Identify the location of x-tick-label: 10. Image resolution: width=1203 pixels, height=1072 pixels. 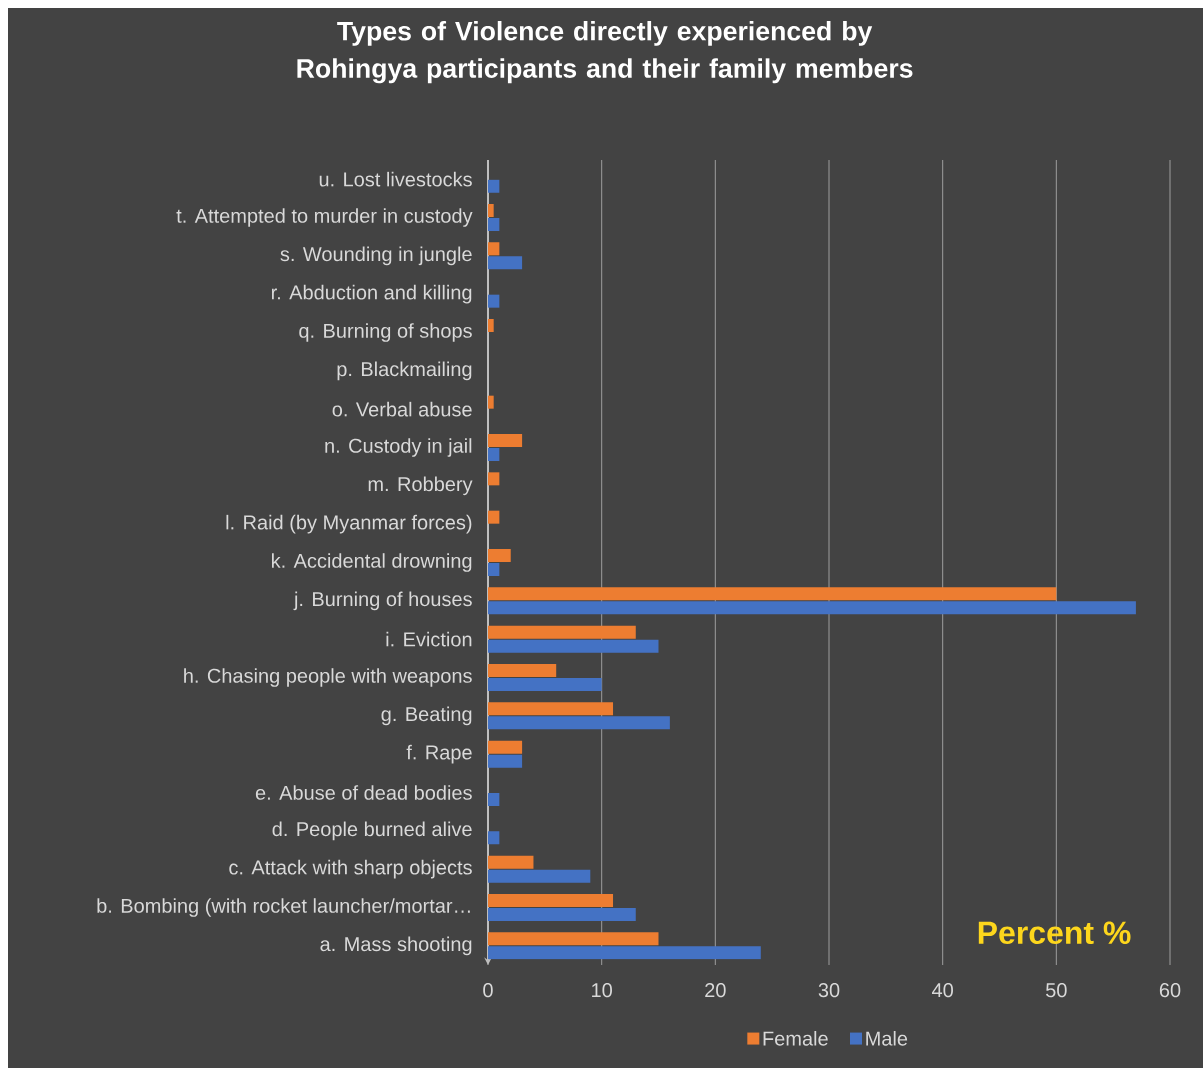
(602, 990).